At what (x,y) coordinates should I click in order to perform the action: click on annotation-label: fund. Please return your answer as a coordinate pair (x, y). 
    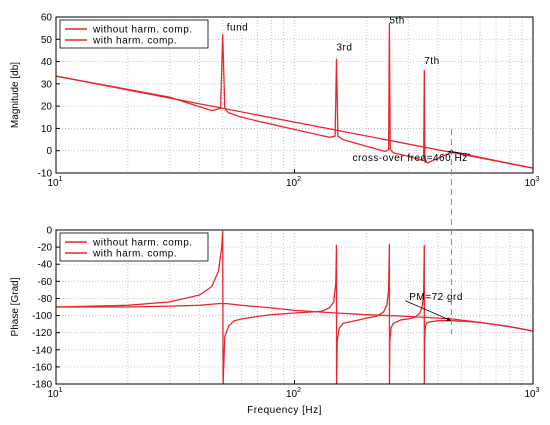
    Looking at the image, I should click on (237, 27).